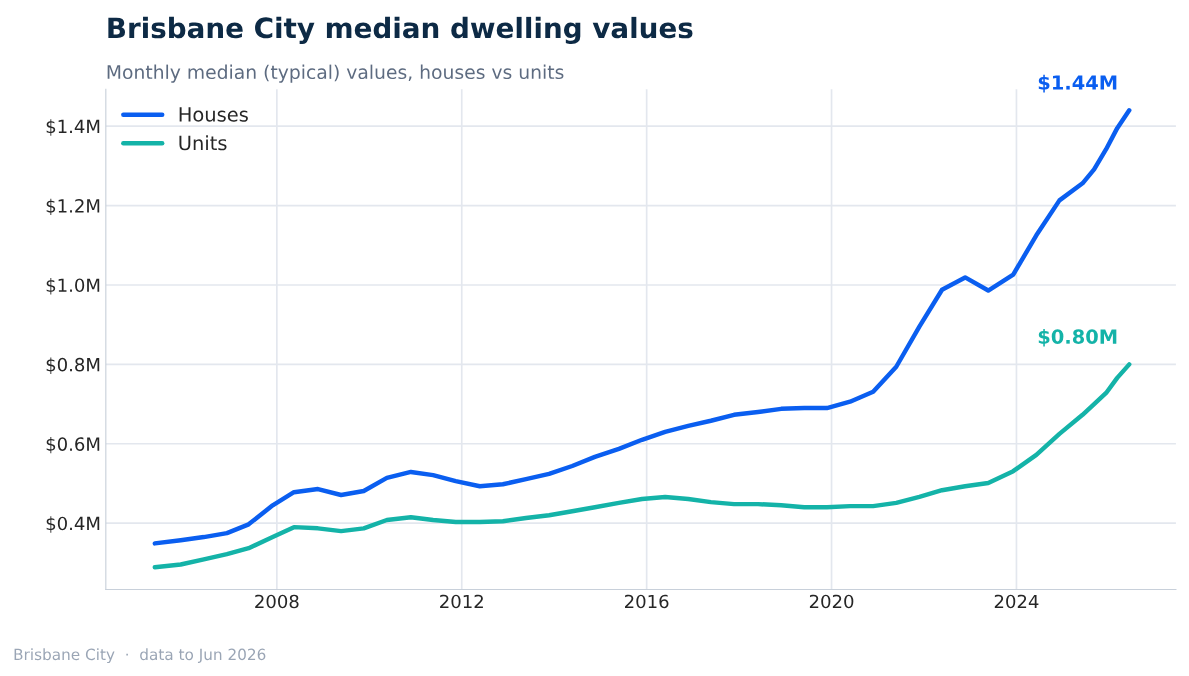 The height and width of the screenshot is (676, 1189). What do you see at coordinates (277, 601) in the screenshot?
I see `x-tick-label: 2008` at bounding box center [277, 601].